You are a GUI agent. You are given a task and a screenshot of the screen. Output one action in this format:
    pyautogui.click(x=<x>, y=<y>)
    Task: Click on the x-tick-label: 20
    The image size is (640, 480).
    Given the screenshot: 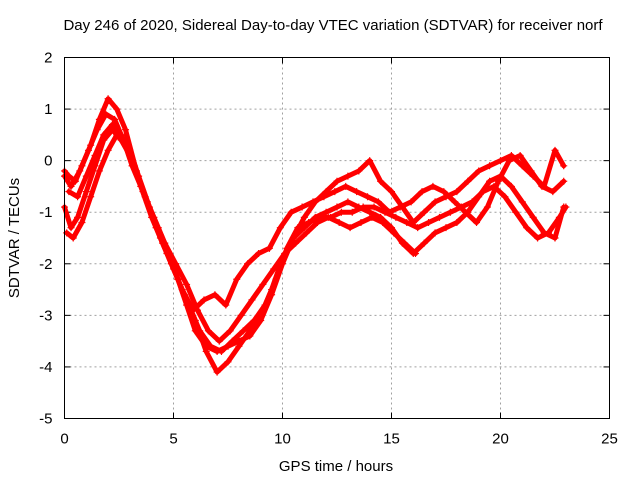 What is the action you would take?
    pyautogui.click(x=500, y=439)
    